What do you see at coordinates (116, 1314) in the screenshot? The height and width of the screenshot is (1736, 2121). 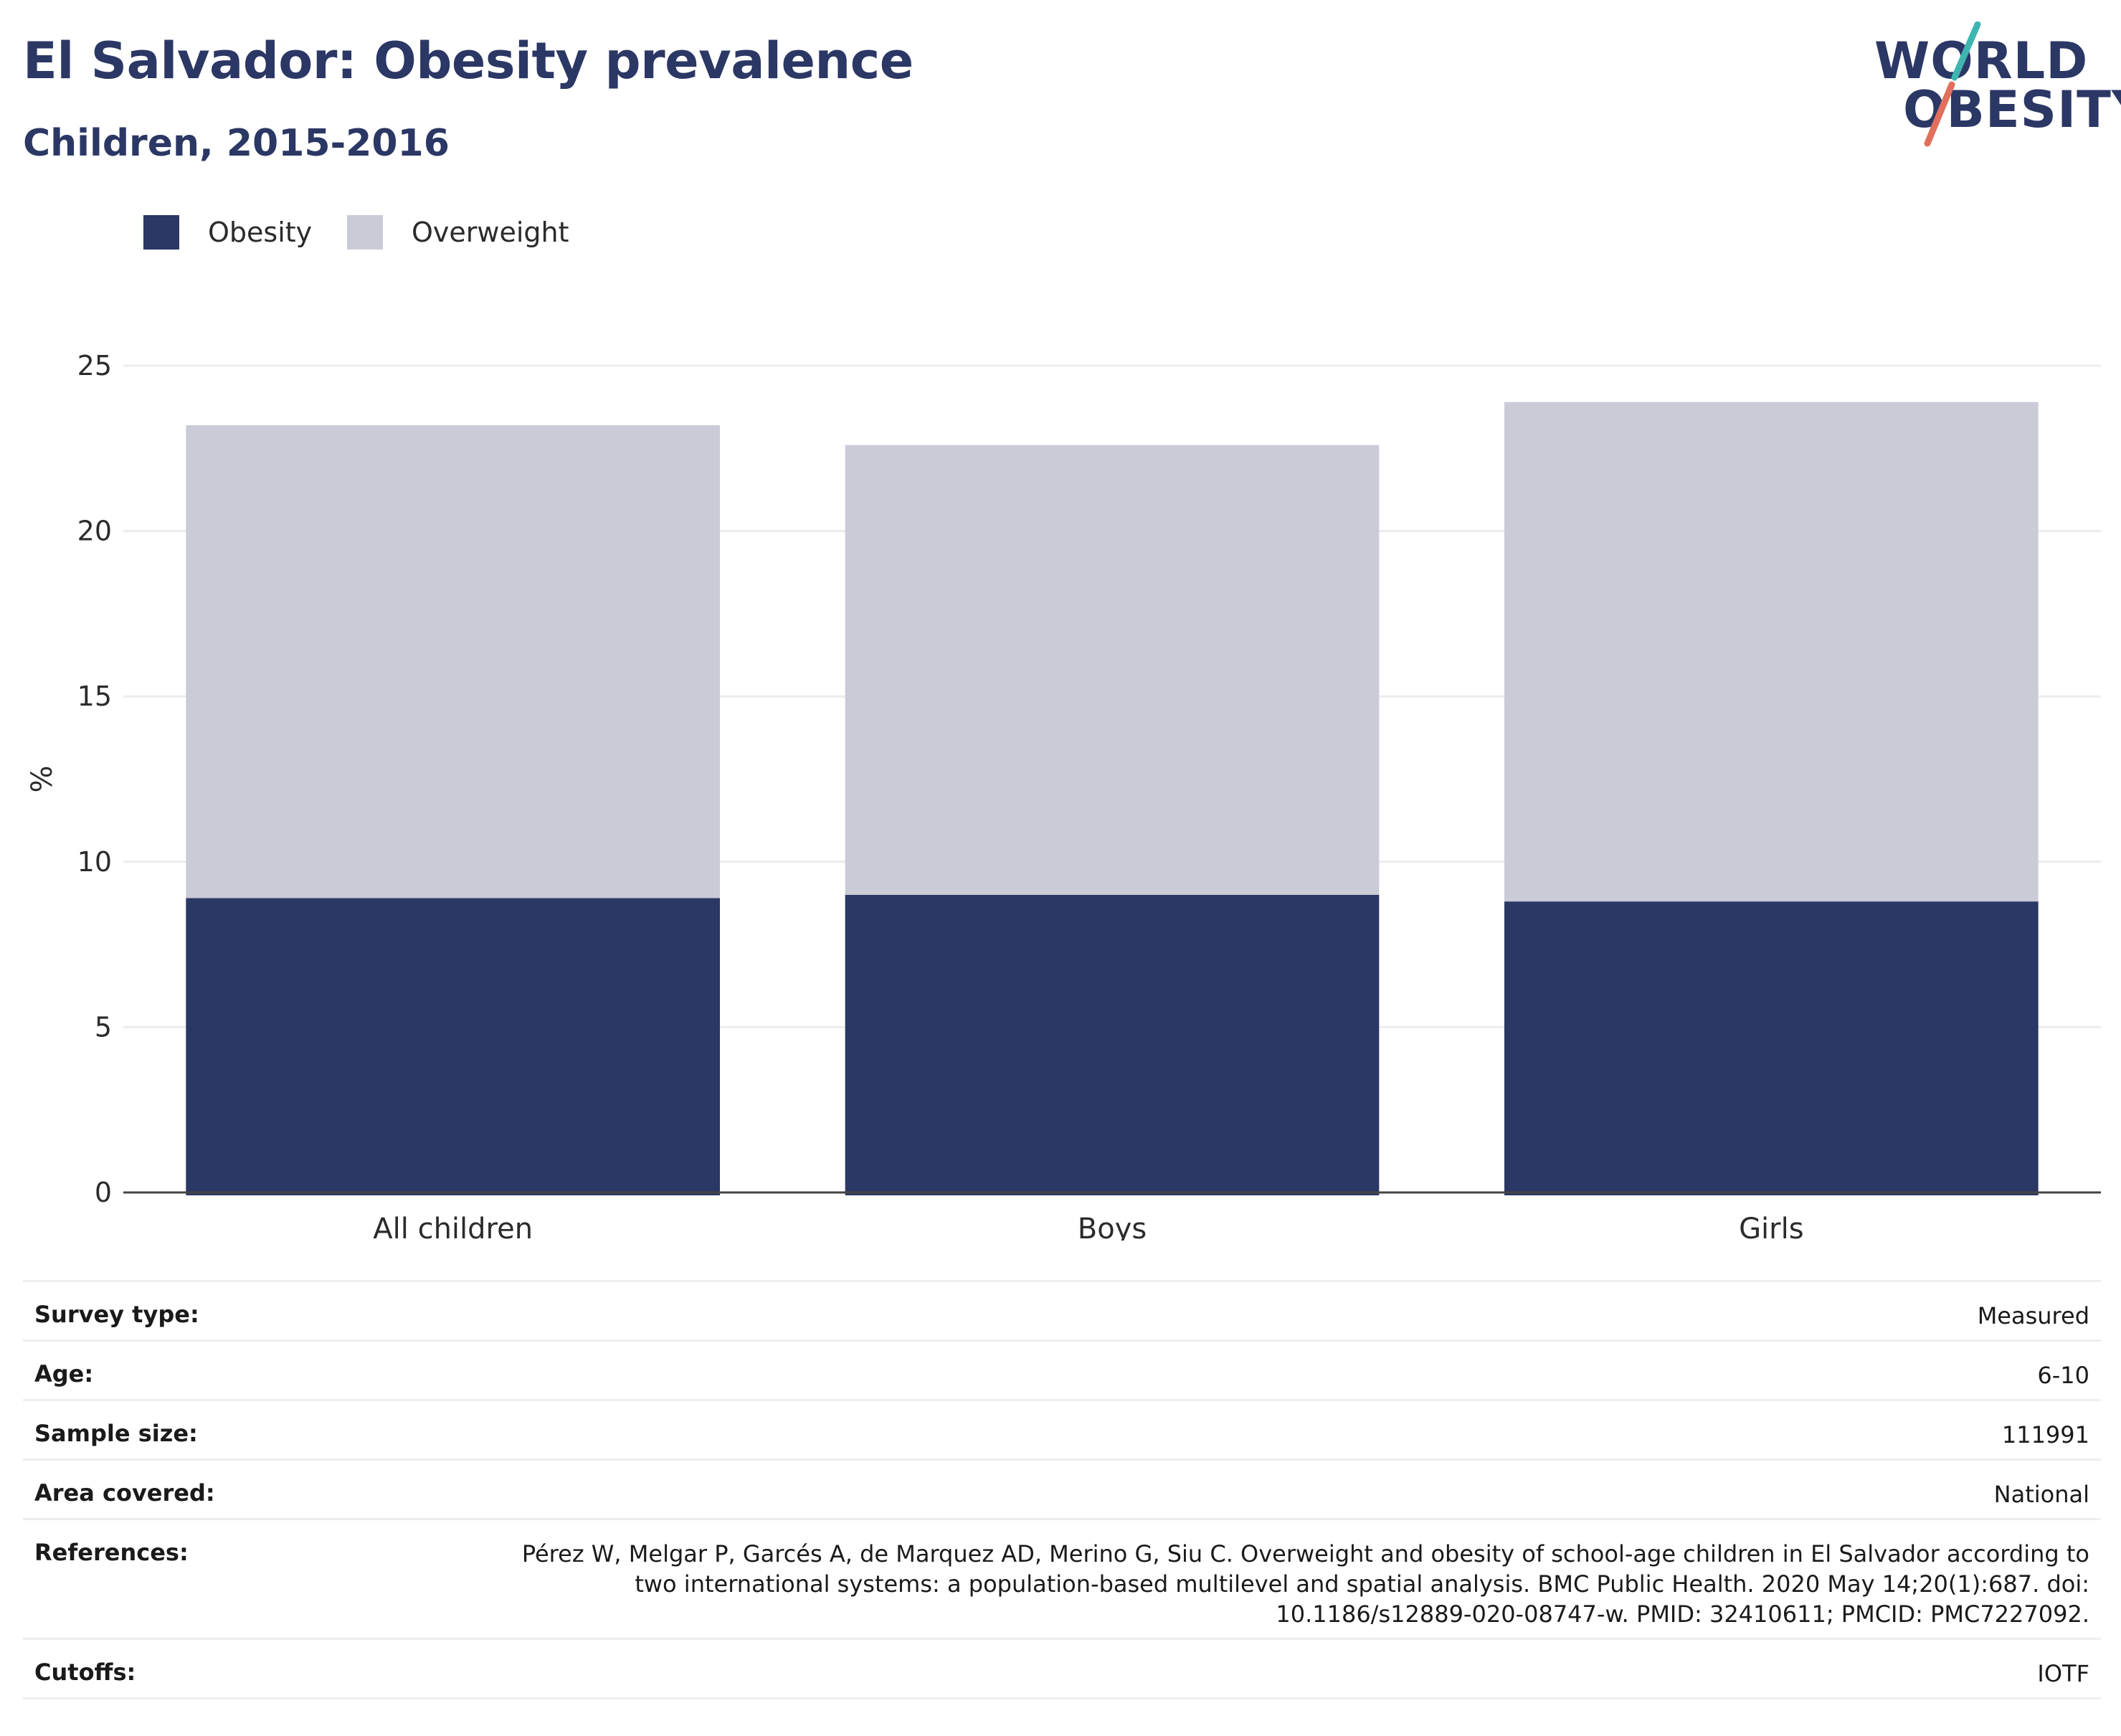 I see `details-label: Survey type:` at bounding box center [116, 1314].